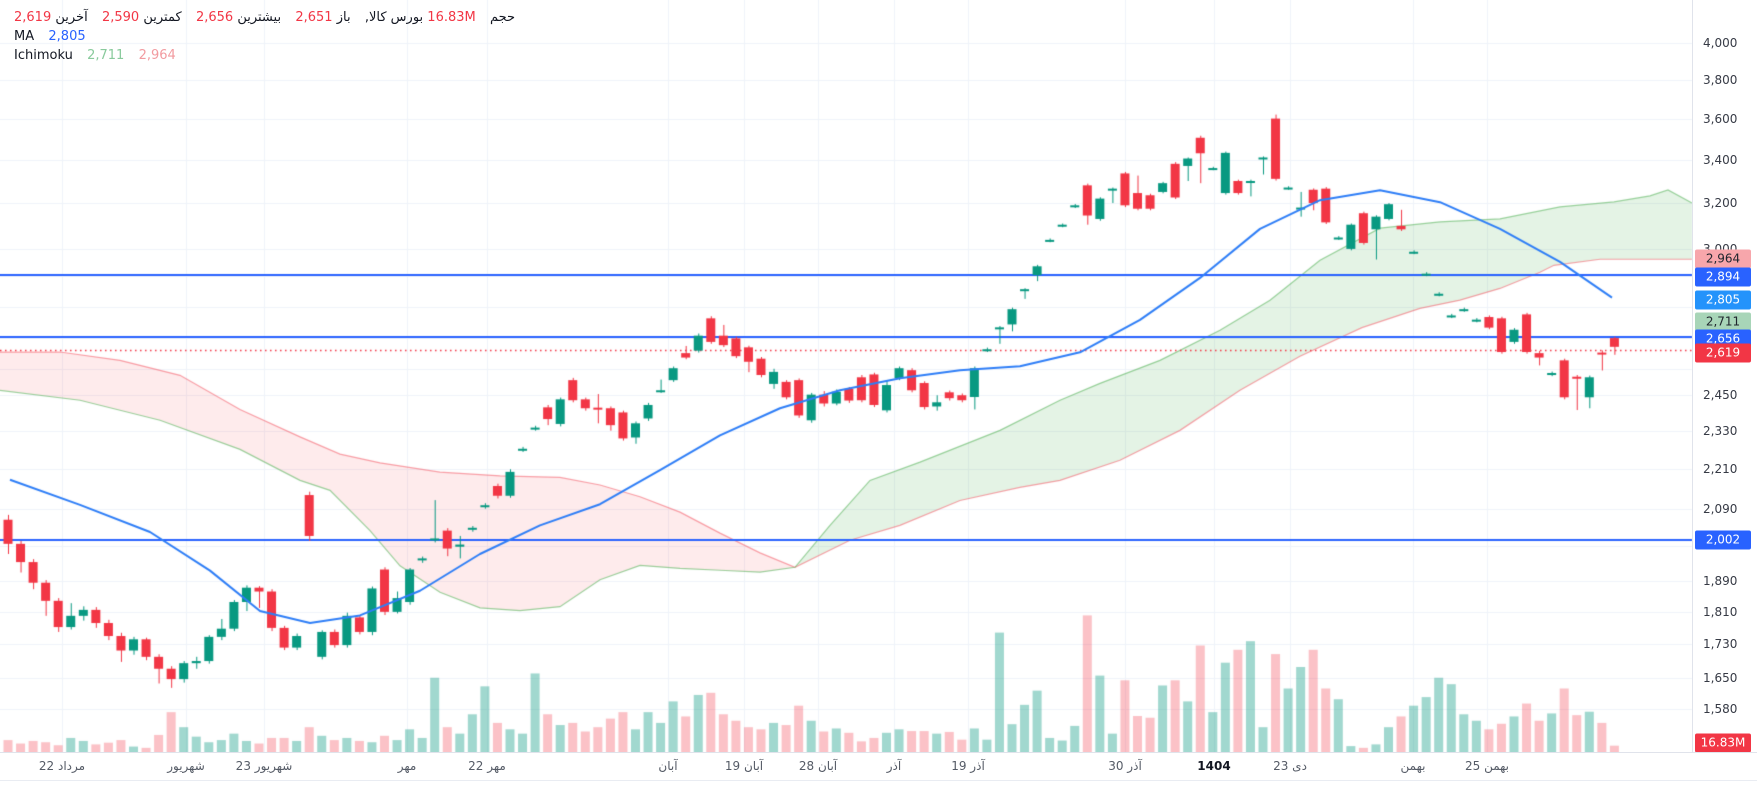 The width and height of the screenshot is (1757, 790). What do you see at coordinates (1723, 743) in the screenshot?
I see `volume-badge: 16.83M` at bounding box center [1723, 743].